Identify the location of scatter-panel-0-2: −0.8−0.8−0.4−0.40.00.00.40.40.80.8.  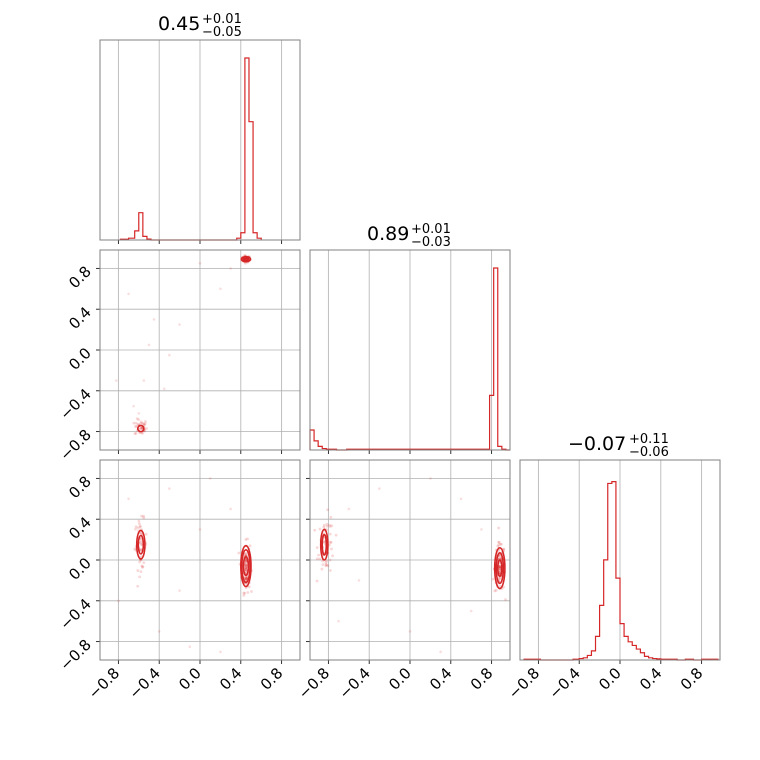
(178, 581).